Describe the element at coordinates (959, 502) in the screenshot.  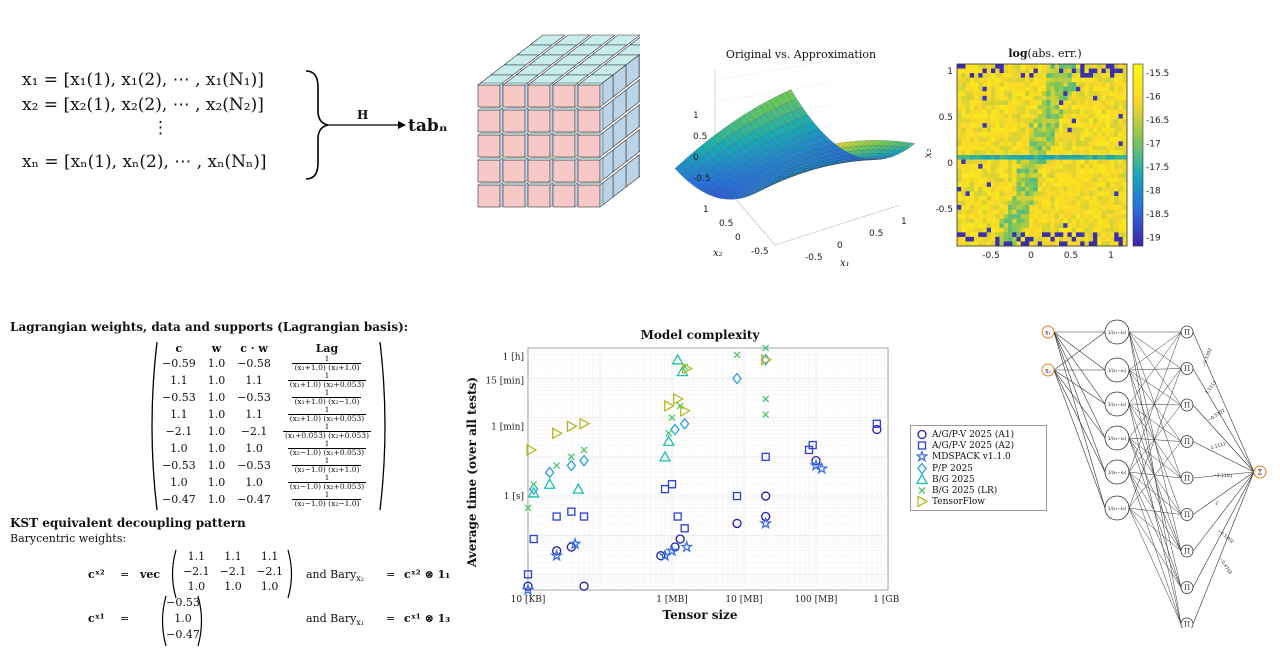
I see `legend-label: TensorFlow` at that location.